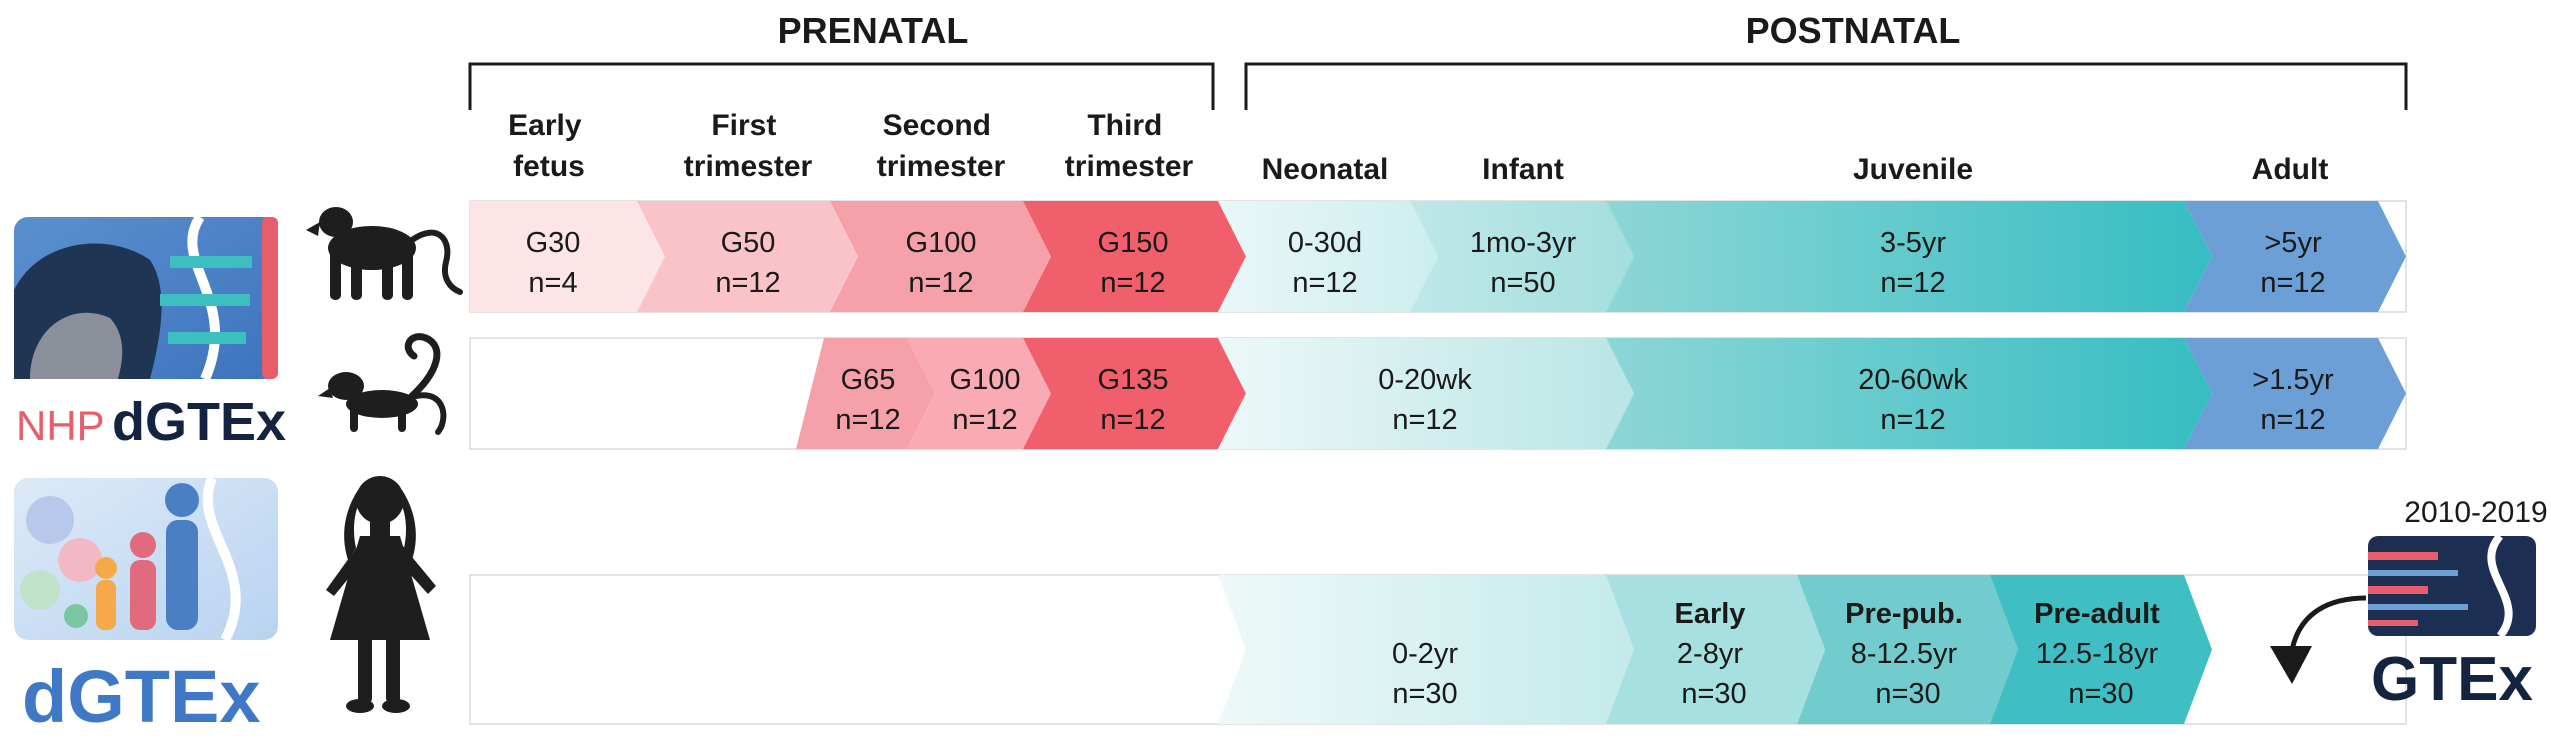  I want to click on human-stage-pre-pub, so click(1907, 649).